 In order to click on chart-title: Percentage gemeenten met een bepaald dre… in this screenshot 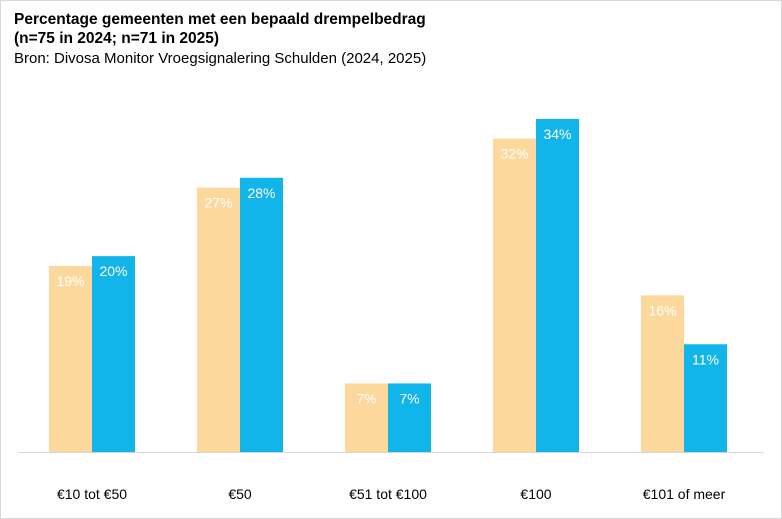, I will do `click(220, 19)`.